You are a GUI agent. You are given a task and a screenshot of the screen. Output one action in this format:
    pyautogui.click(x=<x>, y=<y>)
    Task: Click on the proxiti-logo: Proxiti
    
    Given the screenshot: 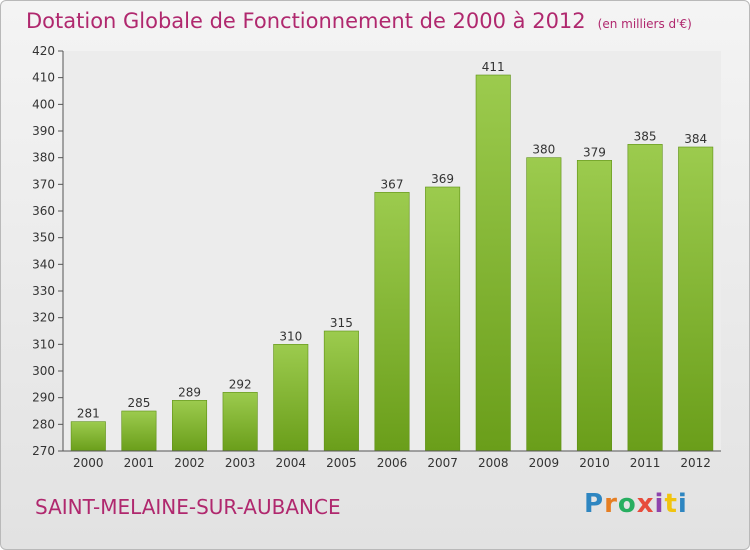 What is the action you would take?
    pyautogui.click(x=636, y=504)
    